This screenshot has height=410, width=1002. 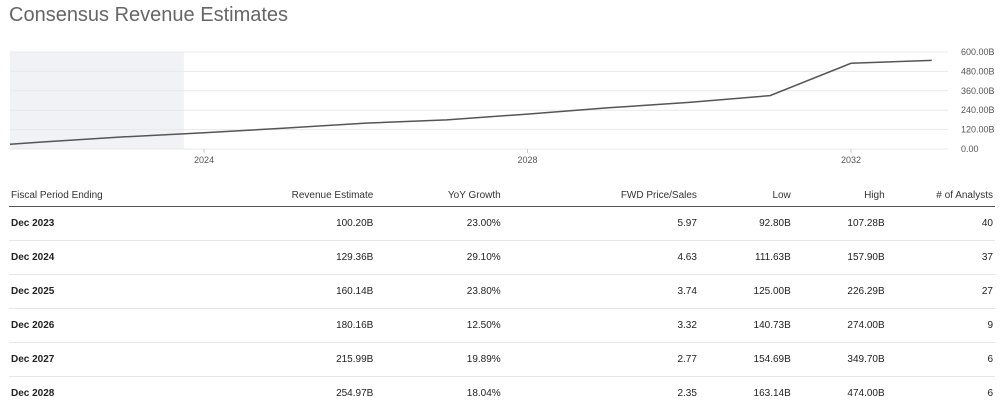 What do you see at coordinates (746, 224) in the screenshot?
I see `table-cell: 92.80B` at bounding box center [746, 224].